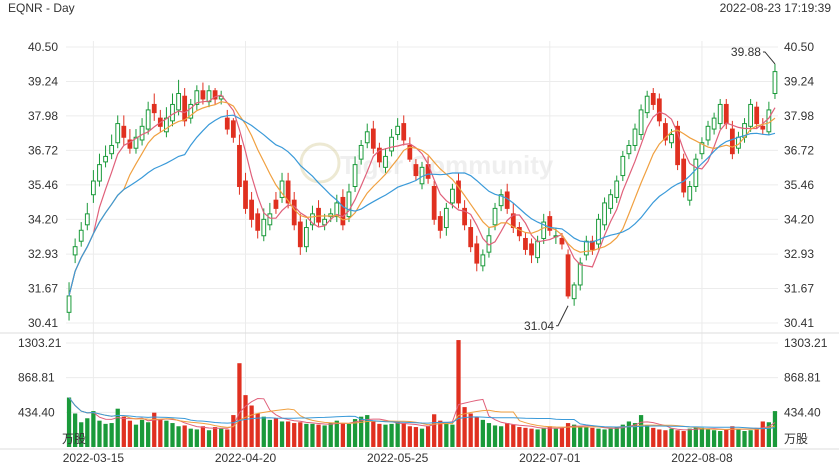 The height and width of the screenshot is (474, 839). Describe the element at coordinates (43, 47) in the screenshot. I see `price-tick-label: 40.50` at that location.